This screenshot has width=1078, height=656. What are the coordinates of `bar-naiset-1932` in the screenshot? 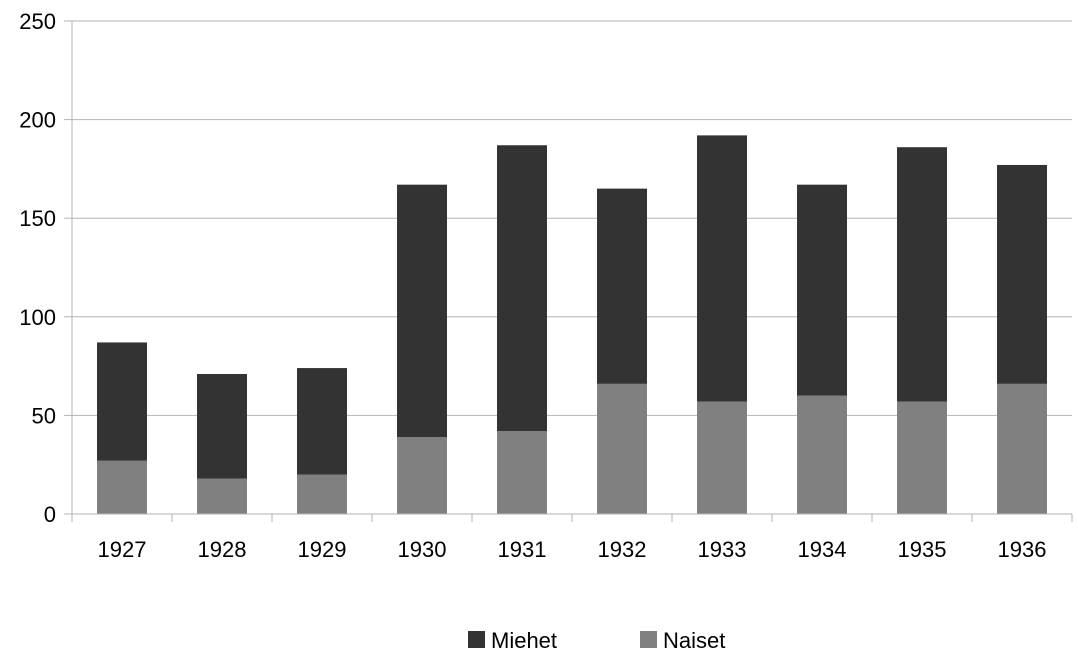 It's located at (622, 448).